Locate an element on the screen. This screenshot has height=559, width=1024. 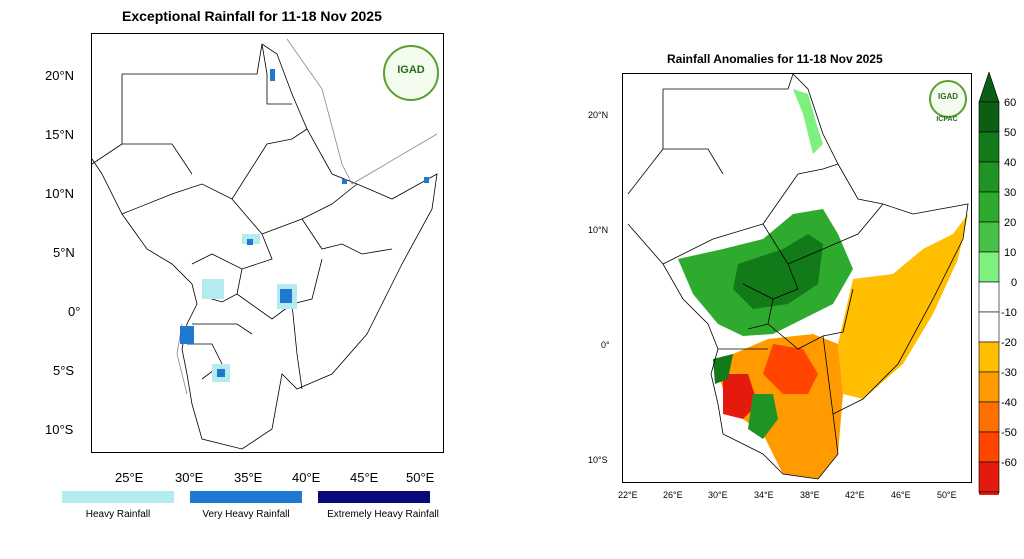
legend-heavy-swatch is located at coordinates (118, 497).